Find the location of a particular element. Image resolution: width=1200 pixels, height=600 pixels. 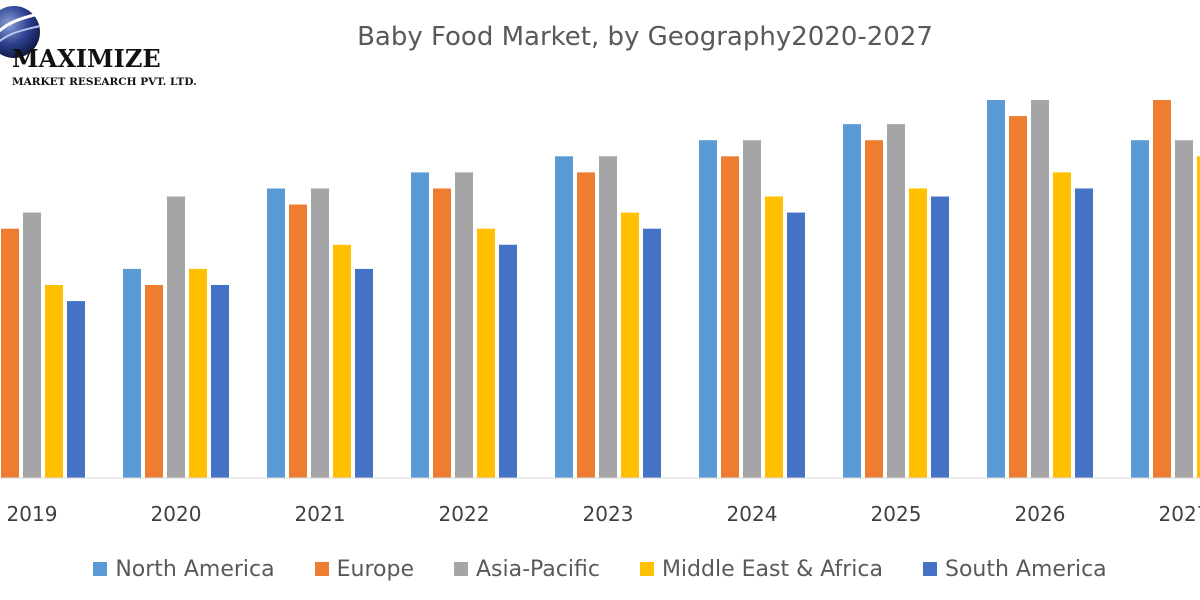

bar-2023-north-america is located at coordinates (564, 317).